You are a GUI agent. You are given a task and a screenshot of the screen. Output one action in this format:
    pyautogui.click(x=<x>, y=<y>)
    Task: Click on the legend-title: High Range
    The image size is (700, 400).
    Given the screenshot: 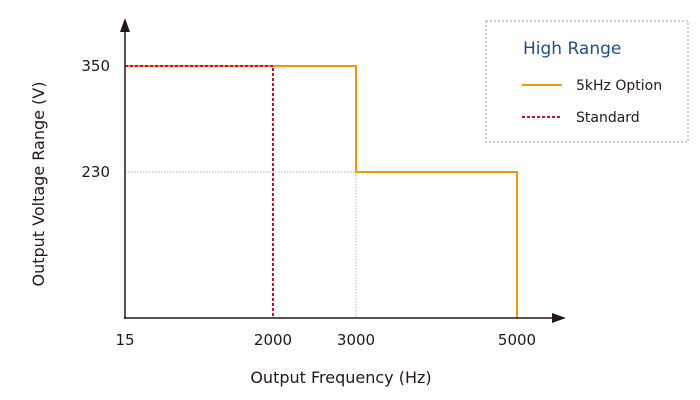 What is the action you would take?
    pyautogui.click(x=572, y=49)
    